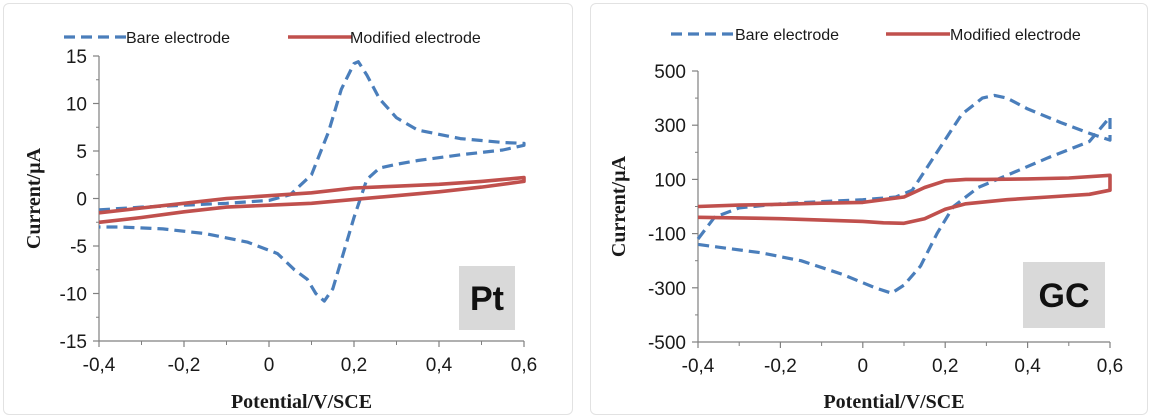  What do you see at coordinates (670, 180) in the screenshot?
I see `y-tick-label: 100` at bounding box center [670, 180].